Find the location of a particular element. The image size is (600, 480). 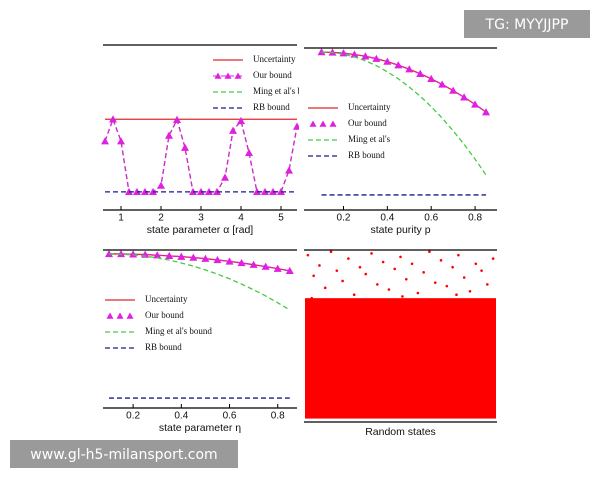

watermark: TG: MYYJJPP is located at coordinates (527, 25).